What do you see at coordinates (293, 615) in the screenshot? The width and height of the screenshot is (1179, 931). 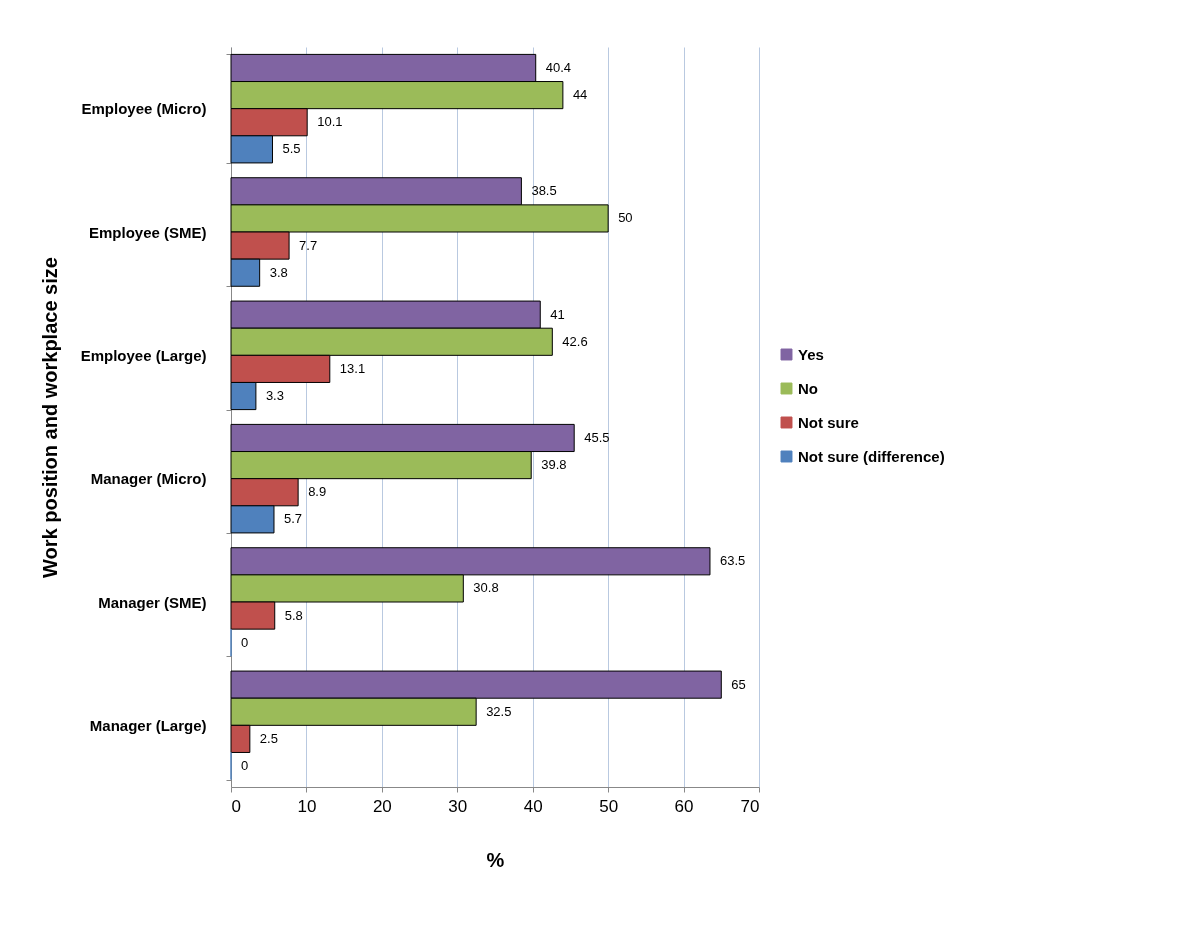 I see `data-label: 5.8` at bounding box center [293, 615].